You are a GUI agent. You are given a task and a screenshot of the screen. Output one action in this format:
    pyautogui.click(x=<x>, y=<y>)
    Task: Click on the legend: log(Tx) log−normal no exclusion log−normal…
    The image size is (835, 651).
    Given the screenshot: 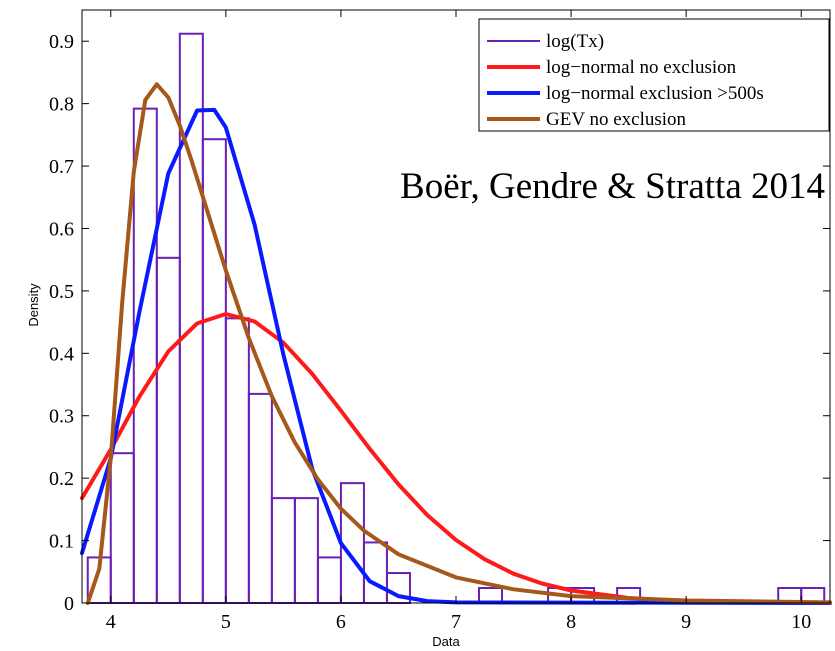 What is the action you would take?
    pyautogui.click(x=654, y=75)
    